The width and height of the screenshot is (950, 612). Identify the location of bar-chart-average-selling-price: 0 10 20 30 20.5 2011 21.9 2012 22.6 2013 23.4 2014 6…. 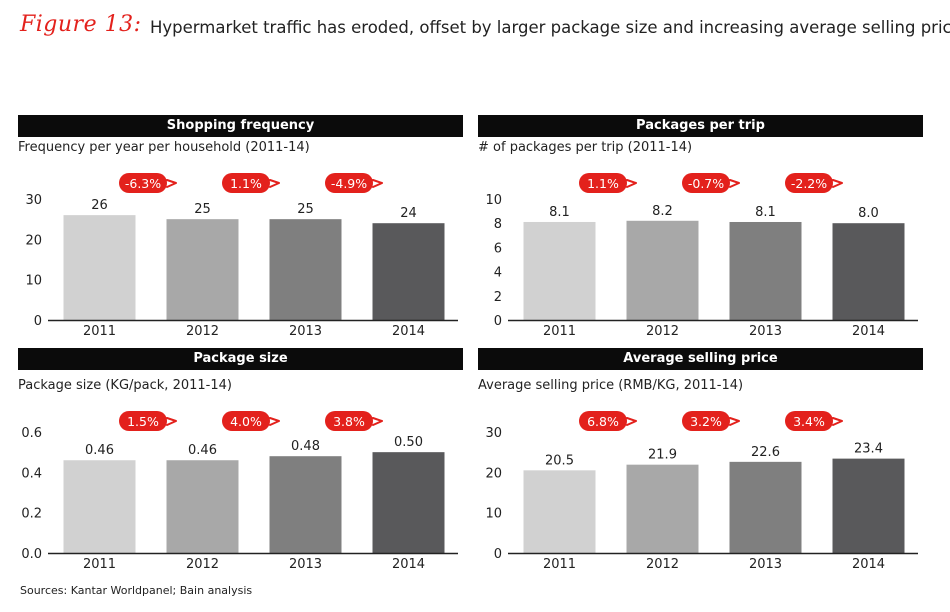
(701, 491).